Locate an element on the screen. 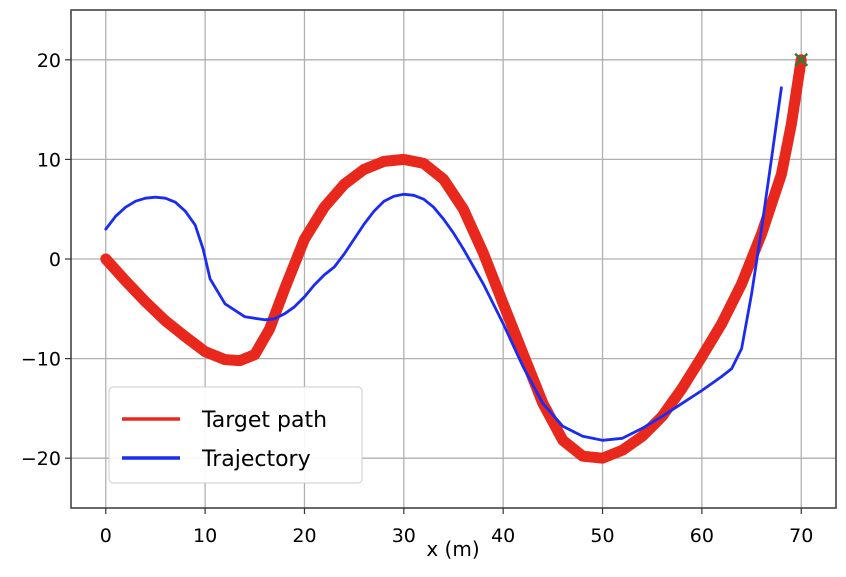 The width and height of the screenshot is (846, 577). y-tick-label: −10 is located at coordinates (41, 360).